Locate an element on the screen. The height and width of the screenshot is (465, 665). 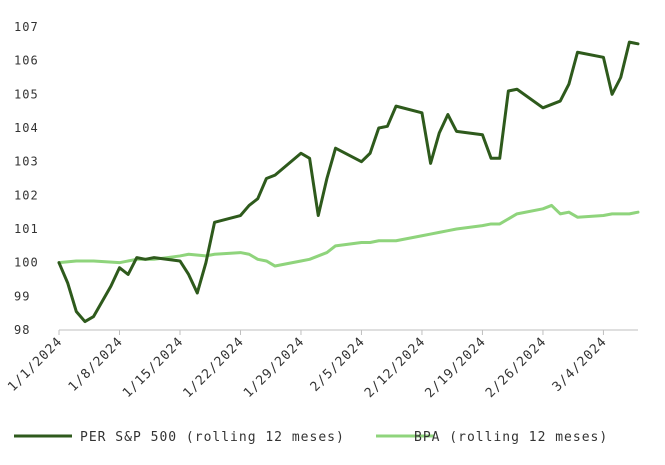
y-tick-label: 106 is located at coordinates (26, 61).